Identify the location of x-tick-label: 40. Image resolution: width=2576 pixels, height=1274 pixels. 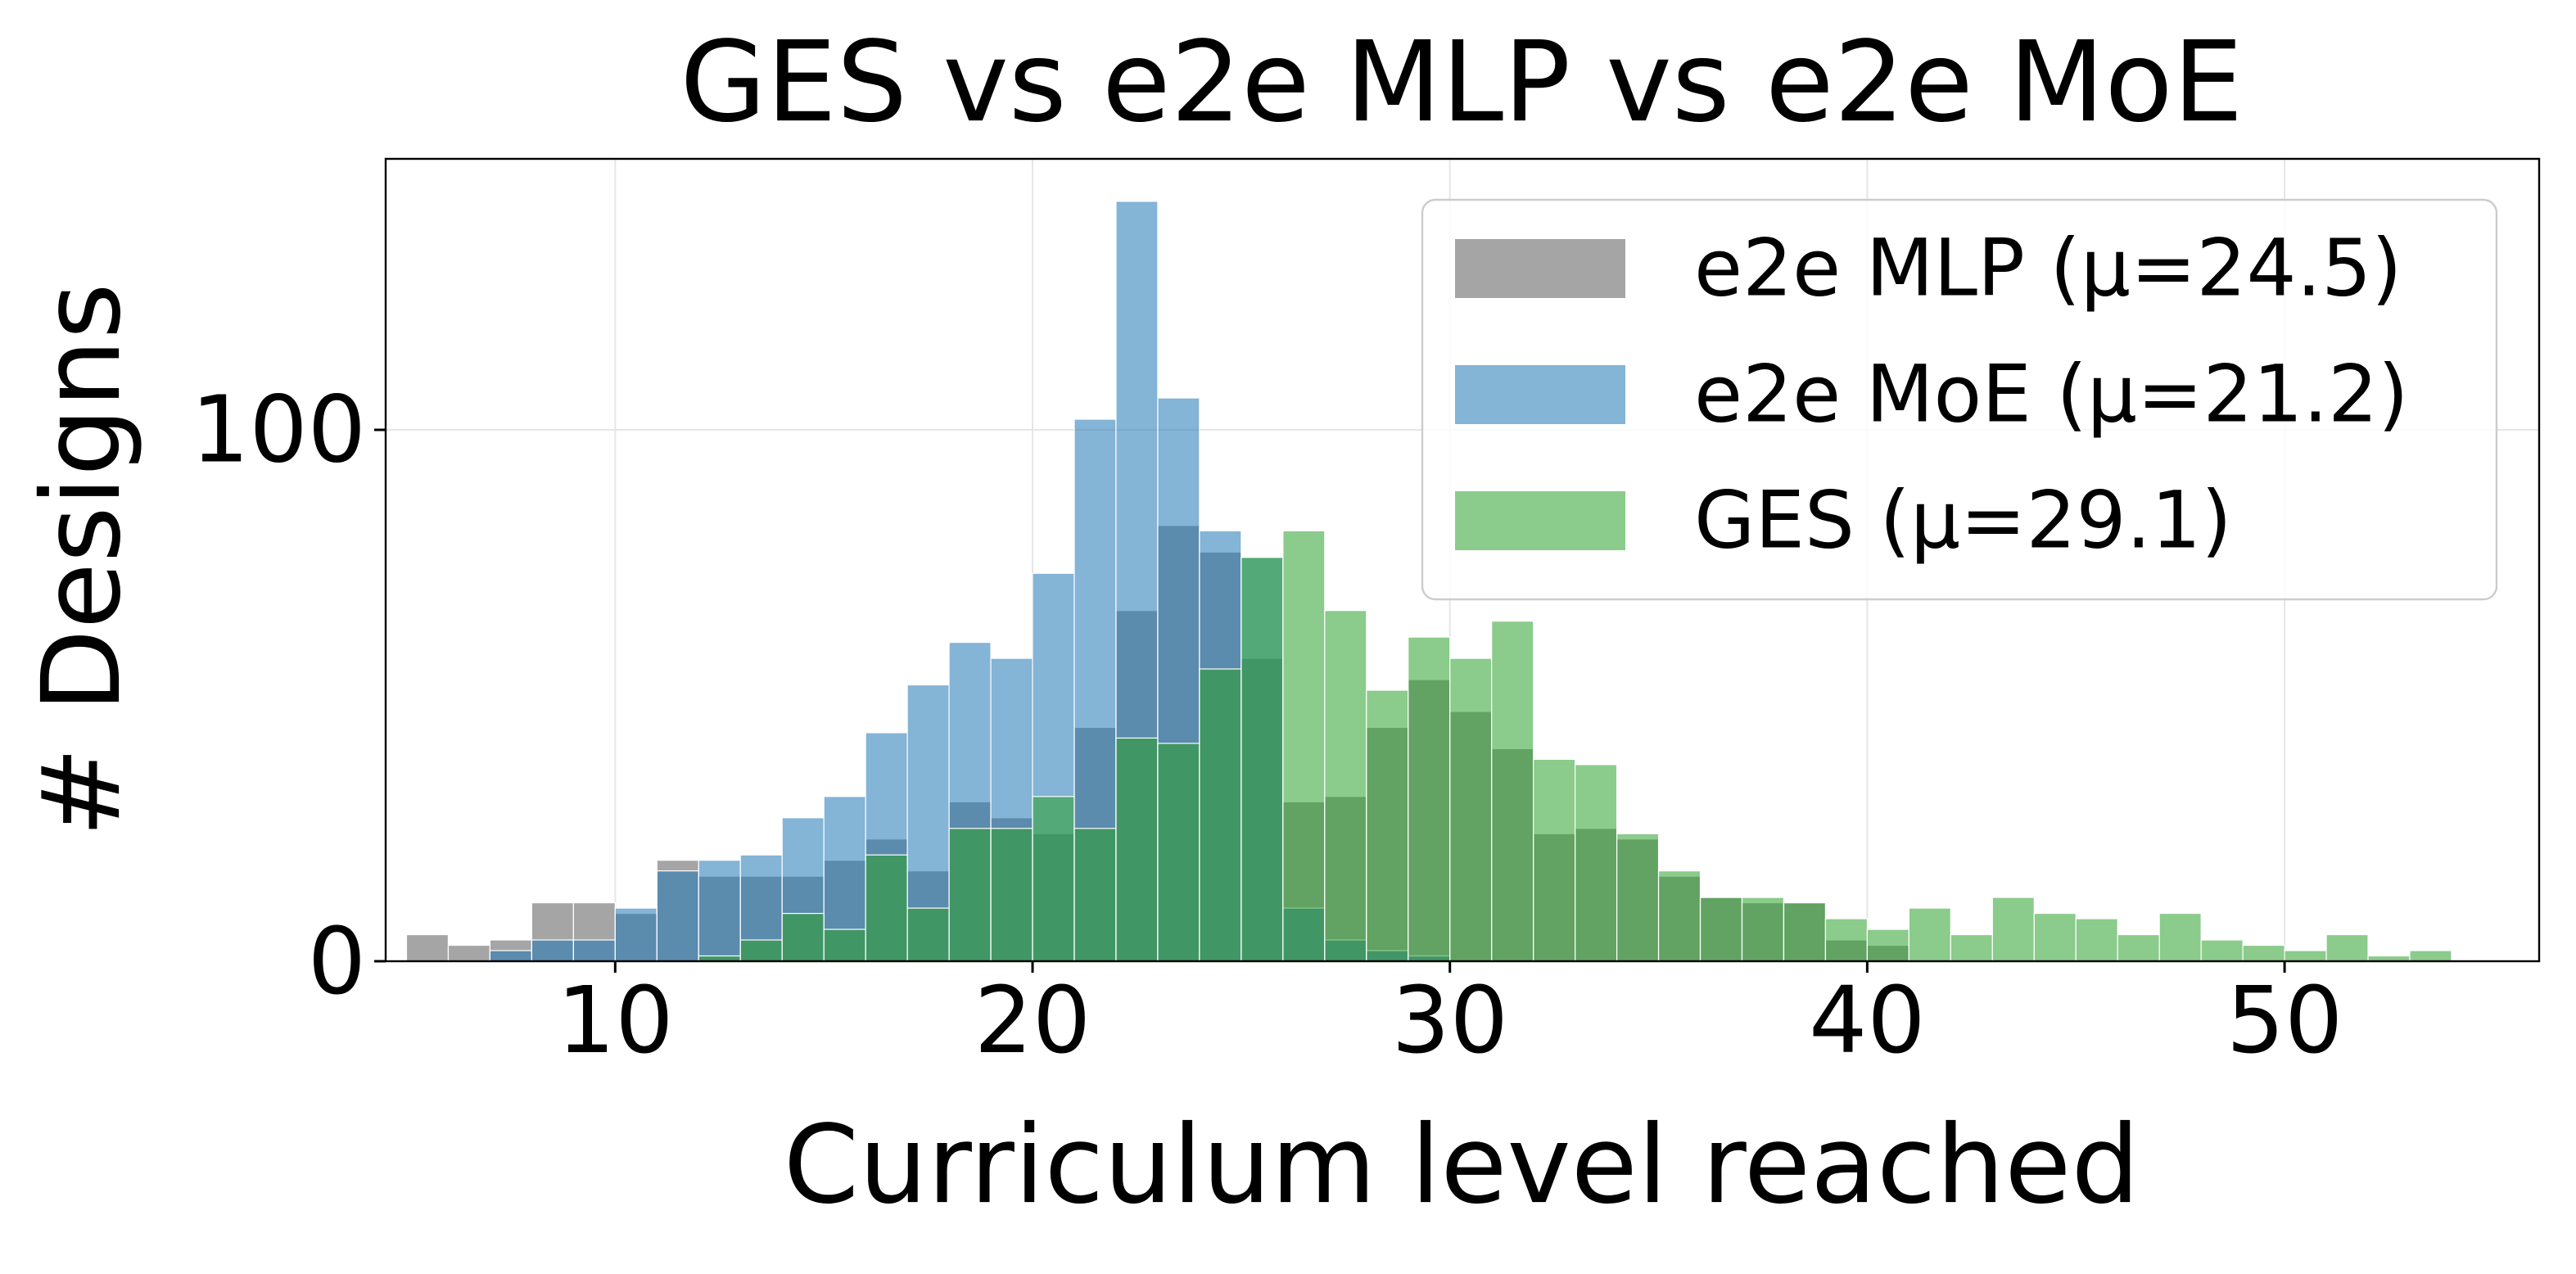
(1867, 1021).